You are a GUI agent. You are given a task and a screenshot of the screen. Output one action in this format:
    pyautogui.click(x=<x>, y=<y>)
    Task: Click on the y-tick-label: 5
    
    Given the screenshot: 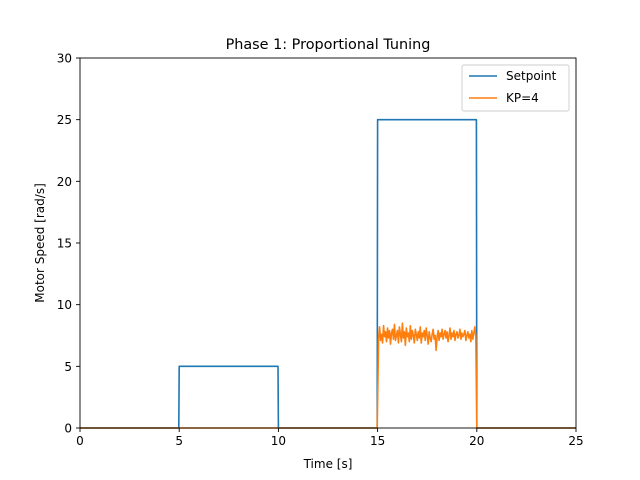 What is the action you would take?
    pyautogui.click(x=68, y=367)
    